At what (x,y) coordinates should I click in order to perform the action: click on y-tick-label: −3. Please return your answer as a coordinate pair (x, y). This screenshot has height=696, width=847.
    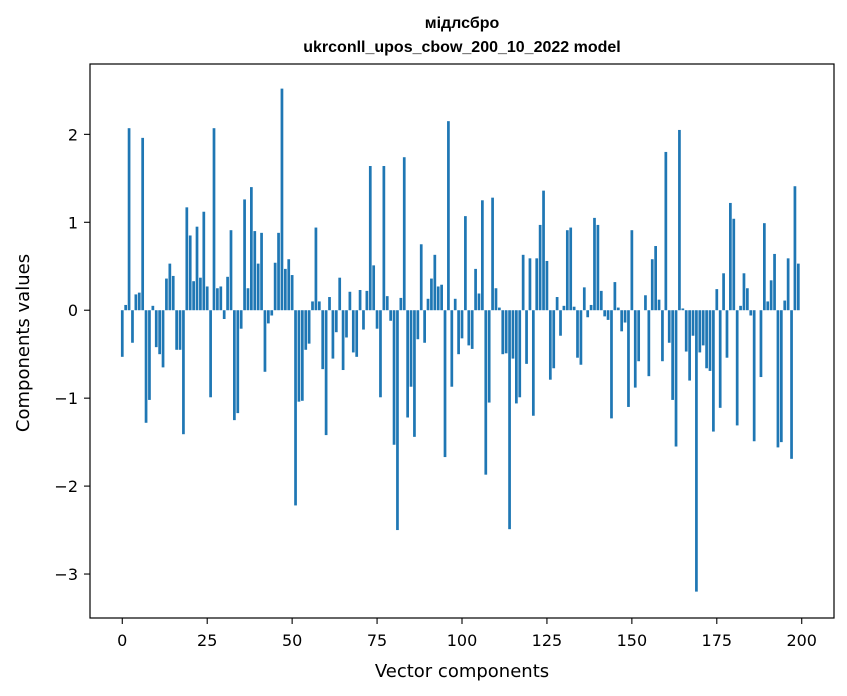
    Looking at the image, I should click on (66, 574).